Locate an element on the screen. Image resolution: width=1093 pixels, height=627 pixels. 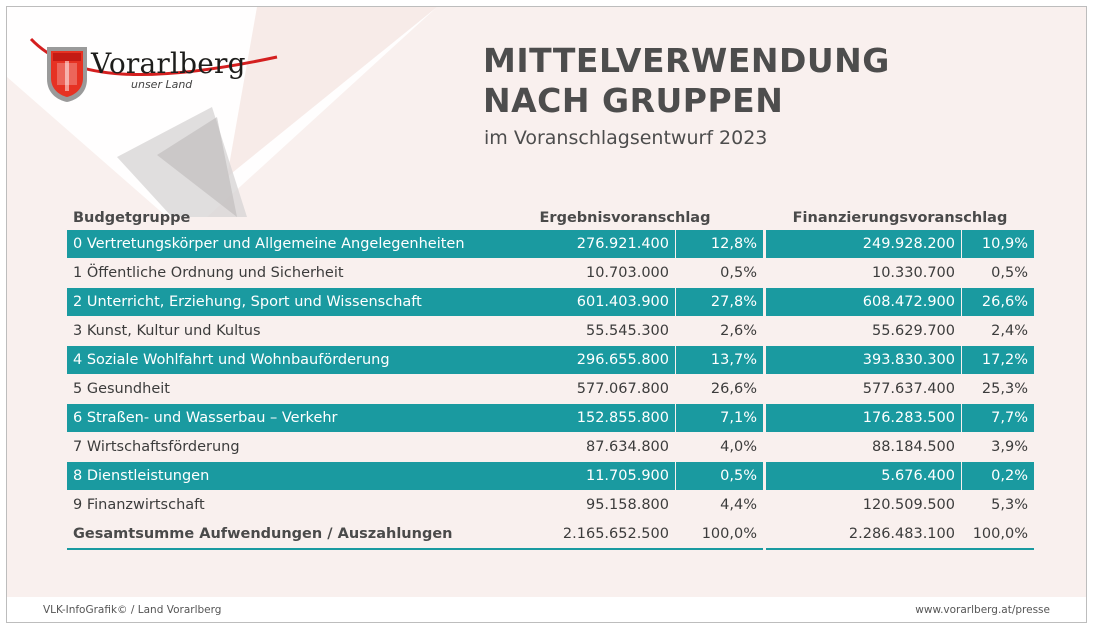
header-ergebnisvoranschlag: Ergebnisvoranschlag is located at coordinates (625, 218).